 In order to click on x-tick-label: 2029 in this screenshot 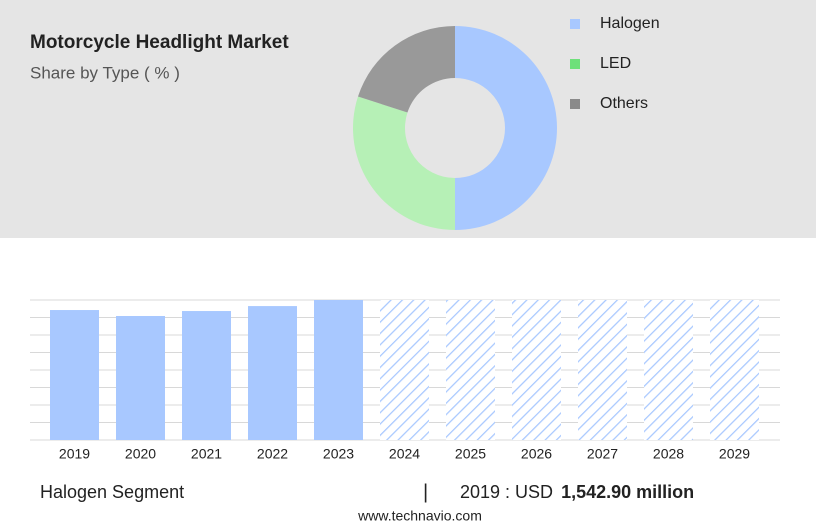, I will do `click(734, 454)`.